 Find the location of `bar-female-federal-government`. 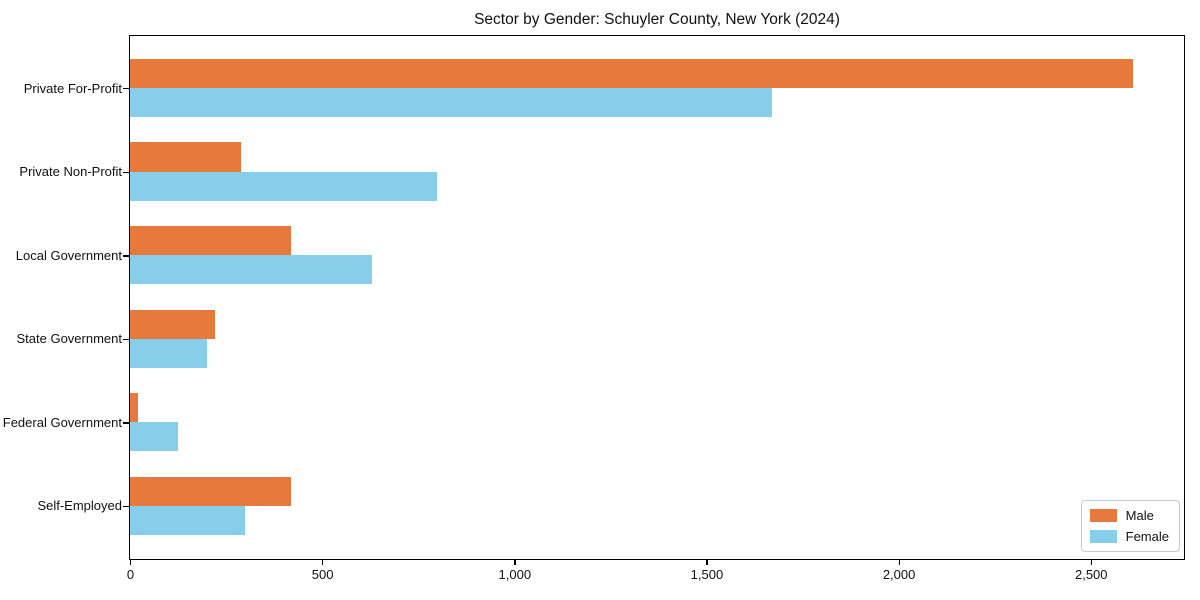

bar-female-federal-government is located at coordinates (154, 437).